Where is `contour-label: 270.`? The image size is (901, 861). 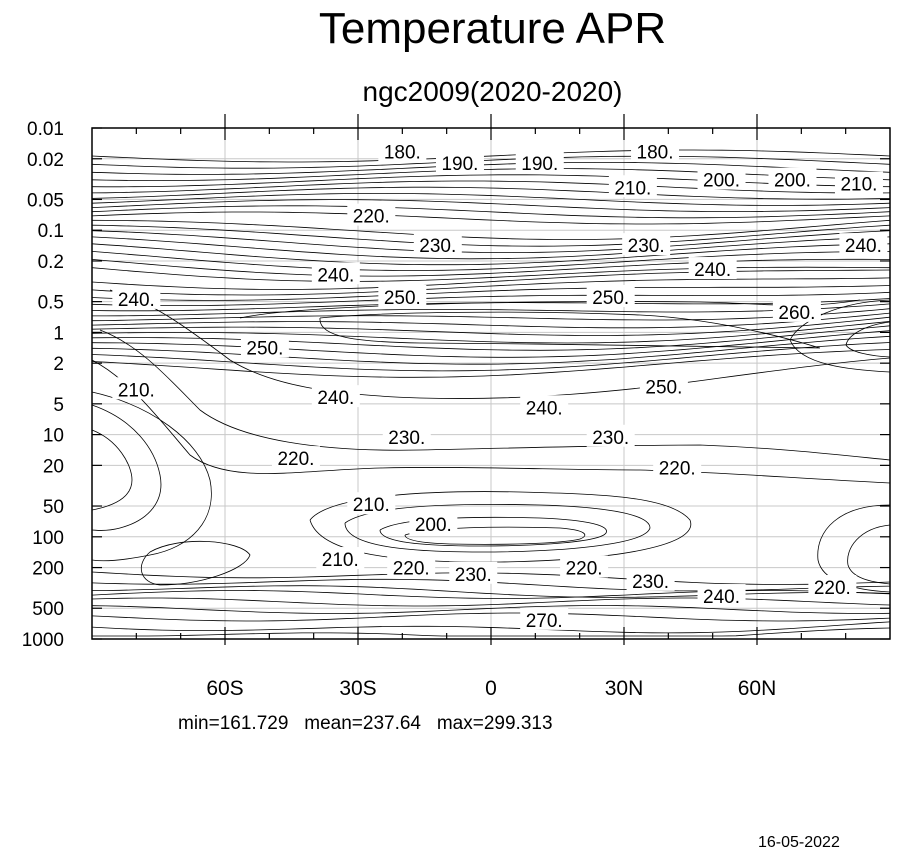 contour-label: 270. is located at coordinates (544, 621).